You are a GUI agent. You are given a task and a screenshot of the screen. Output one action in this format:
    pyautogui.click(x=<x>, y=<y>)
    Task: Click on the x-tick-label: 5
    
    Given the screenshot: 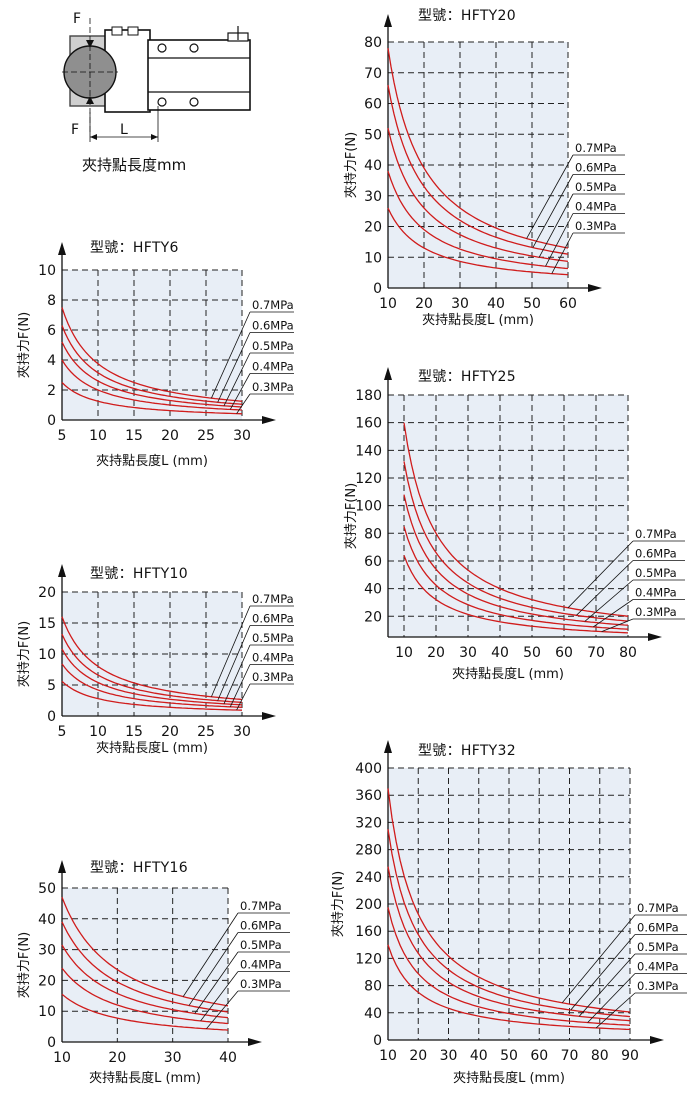 What is the action you would take?
    pyautogui.click(x=62, y=732)
    